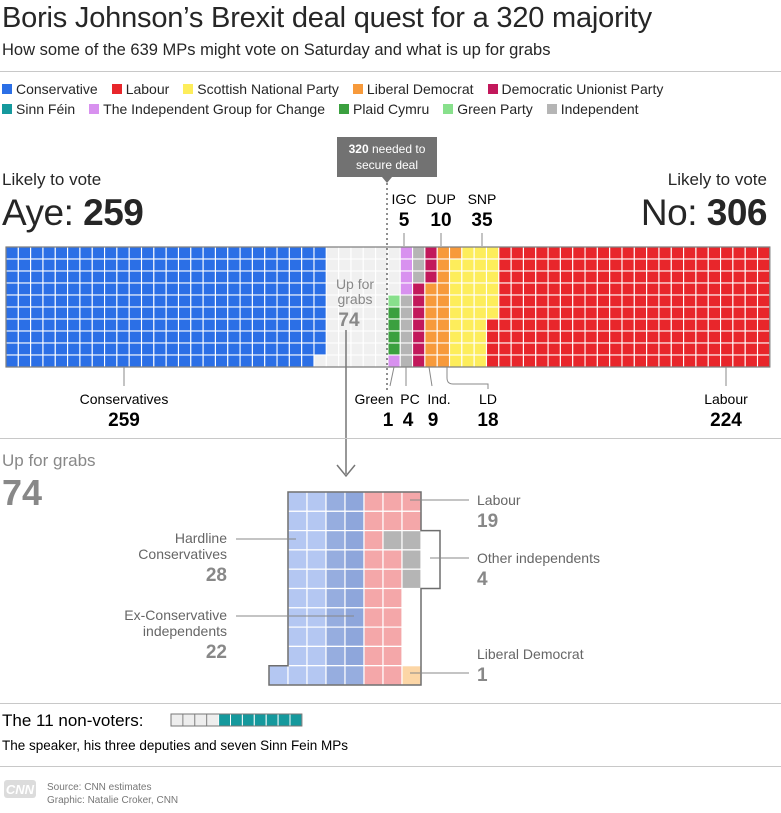  Describe the element at coordinates (397, 149) in the screenshot. I see `threshold-text1: needed to` at that location.